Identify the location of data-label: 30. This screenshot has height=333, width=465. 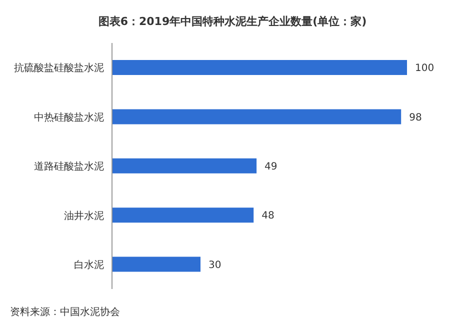
(215, 265).